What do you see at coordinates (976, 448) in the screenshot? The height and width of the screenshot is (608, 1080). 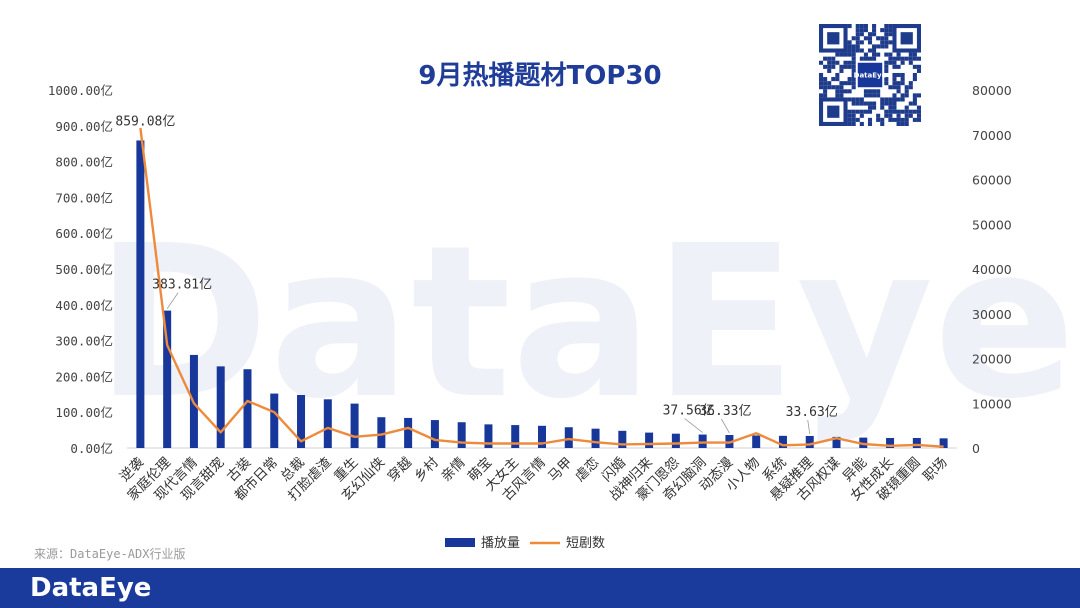 I see `y2-tick-label: 0` at bounding box center [976, 448].